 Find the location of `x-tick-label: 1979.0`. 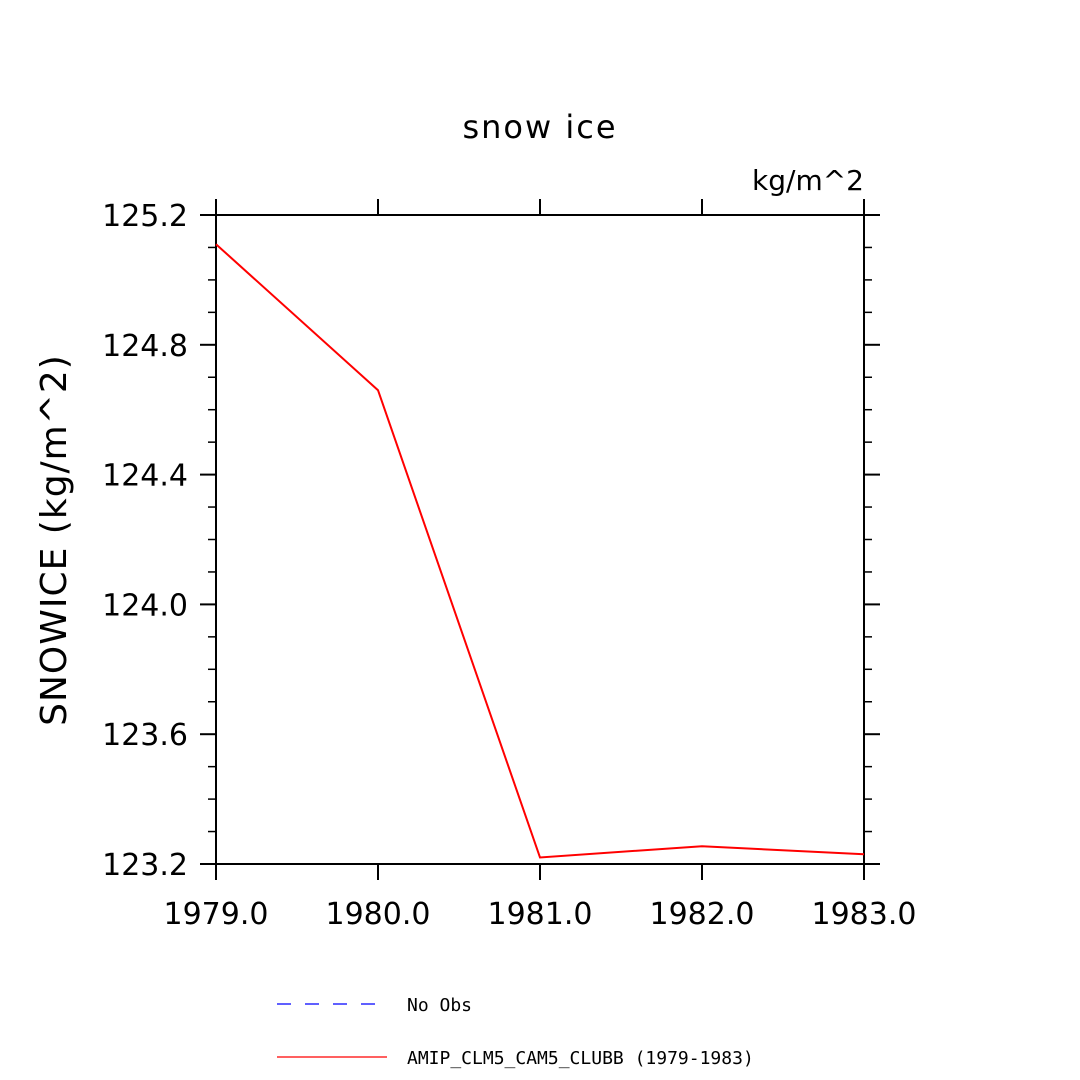

x-tick-label: 1979.0 is located at coordinates (216, 914).